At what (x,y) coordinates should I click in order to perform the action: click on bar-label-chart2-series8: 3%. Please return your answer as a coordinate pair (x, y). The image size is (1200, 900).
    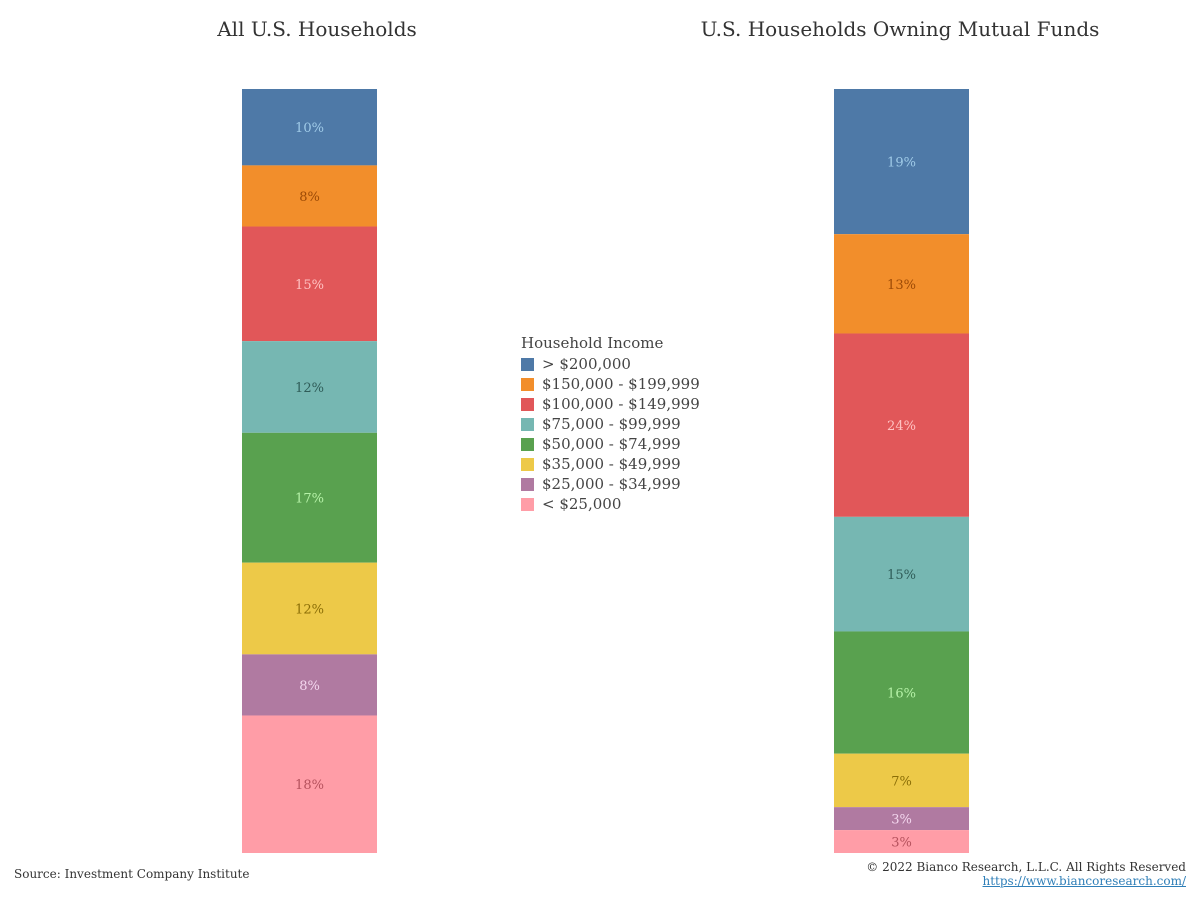
    Looking at the image, I should click on (901, 843).